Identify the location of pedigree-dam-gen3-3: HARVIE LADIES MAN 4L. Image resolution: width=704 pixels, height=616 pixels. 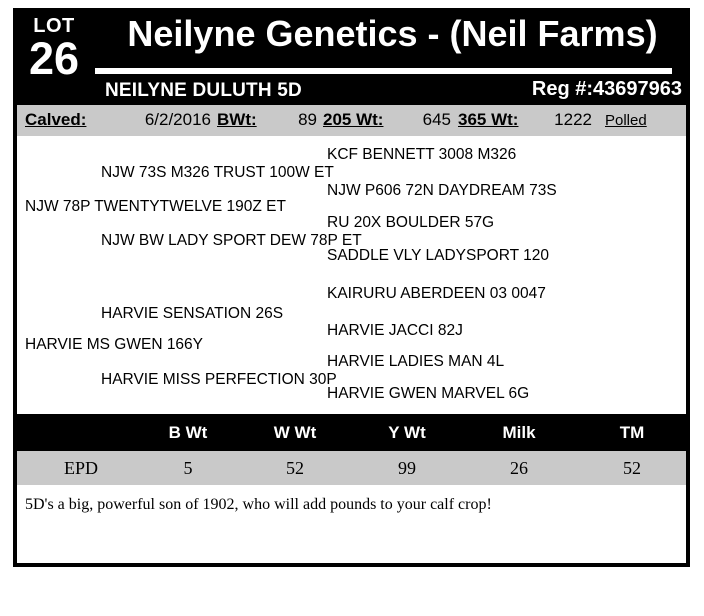
(416, 361).